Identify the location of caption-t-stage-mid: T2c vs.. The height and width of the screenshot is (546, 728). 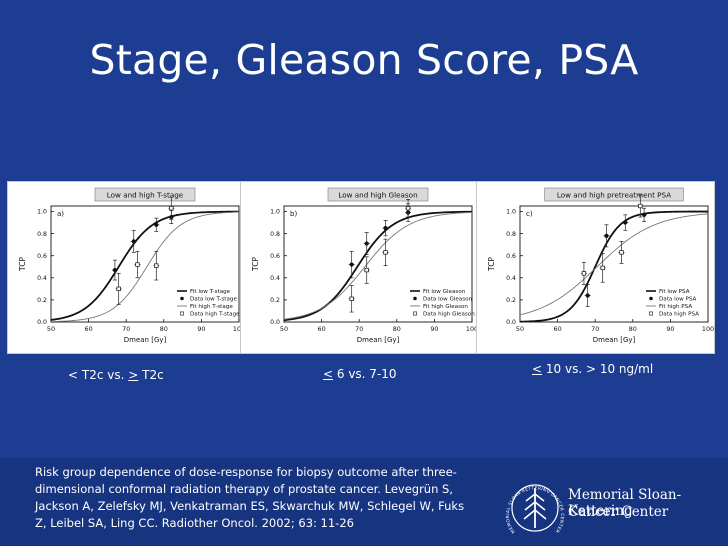
(103, 375).